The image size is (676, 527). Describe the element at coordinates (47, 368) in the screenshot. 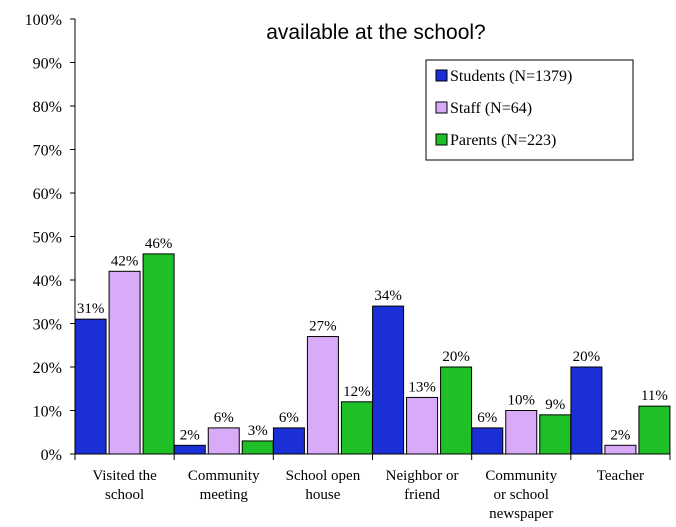

I see `y-tick-label: 20%` at that location.